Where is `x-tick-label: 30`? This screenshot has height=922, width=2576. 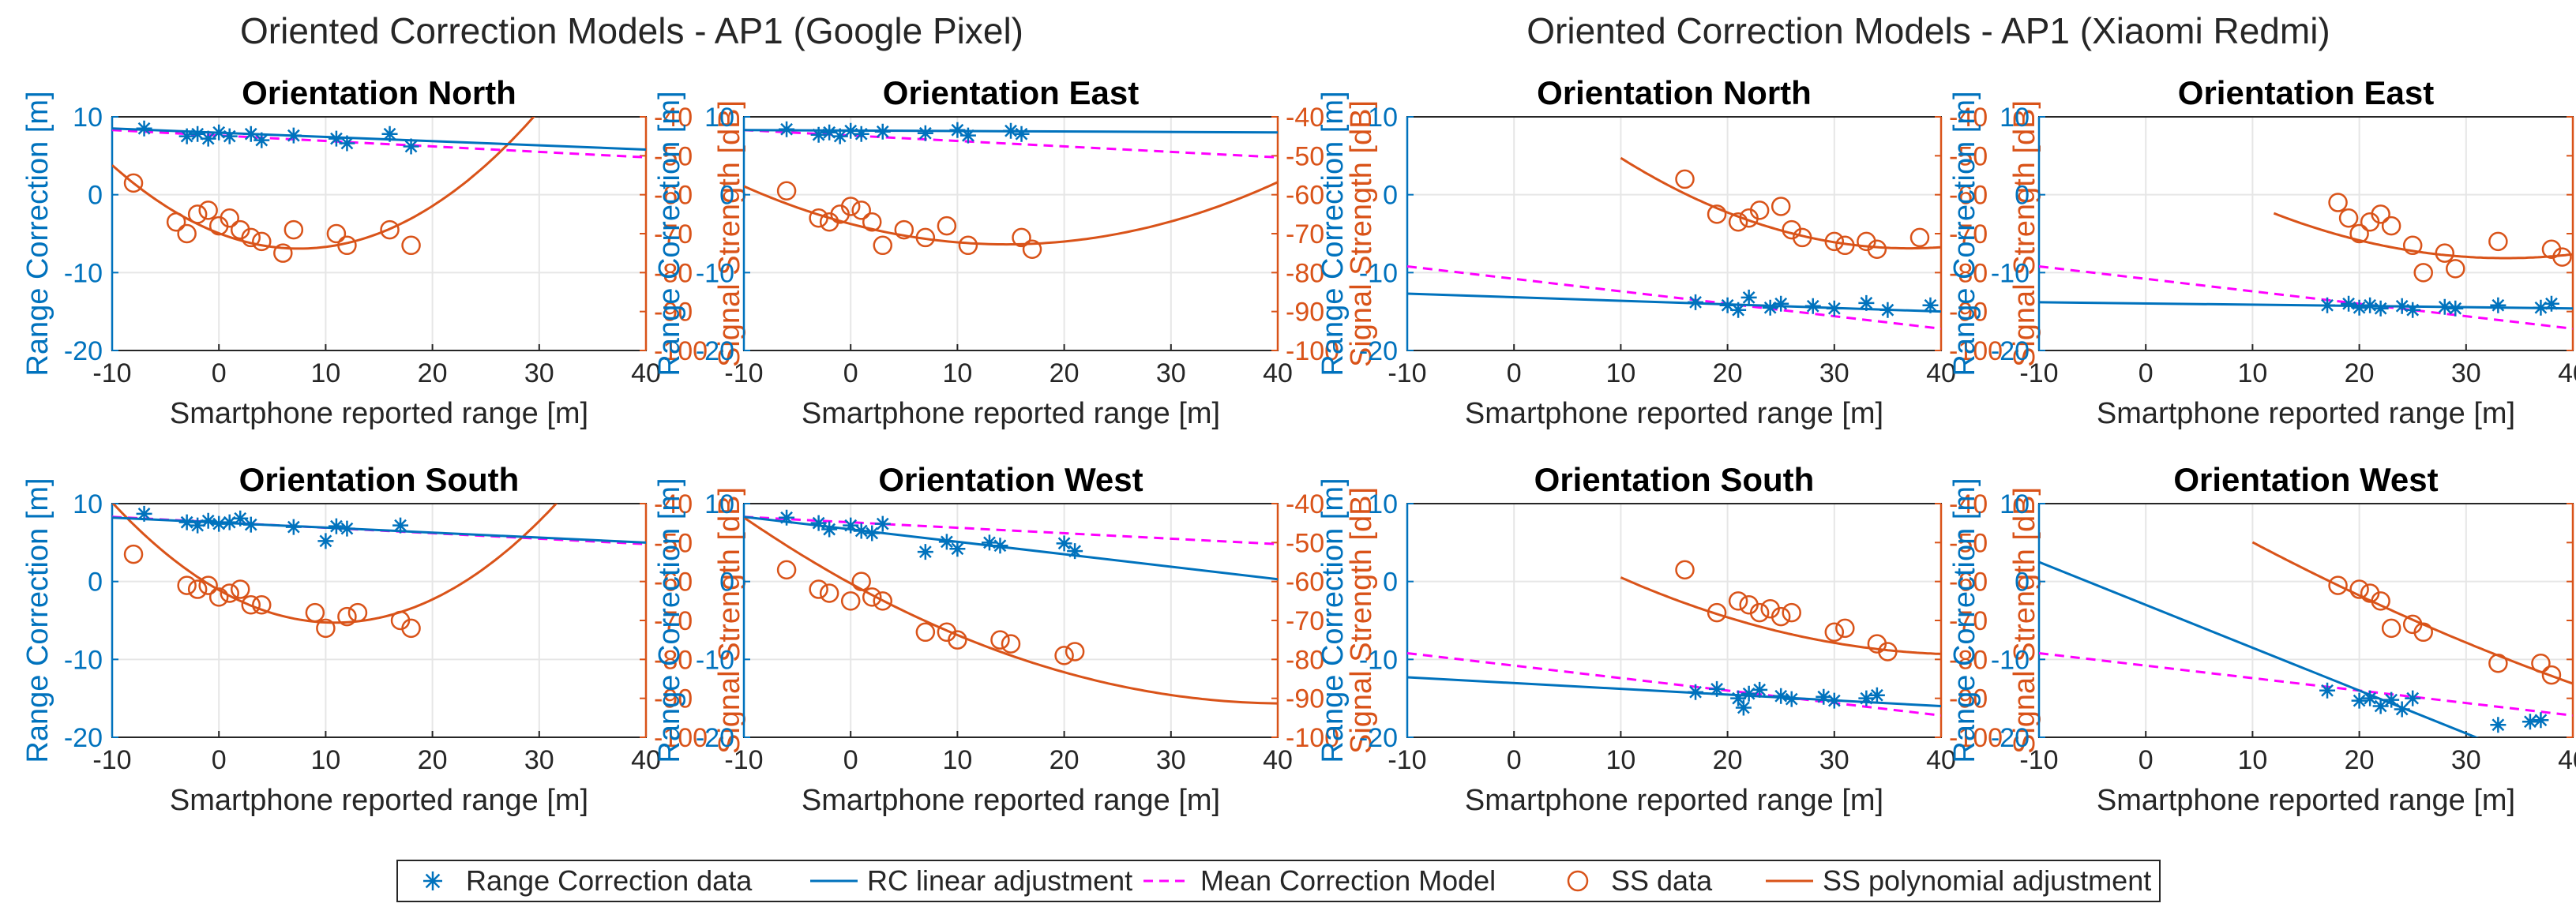 x-tick-label: 30 is located at coordinates (539, 373).